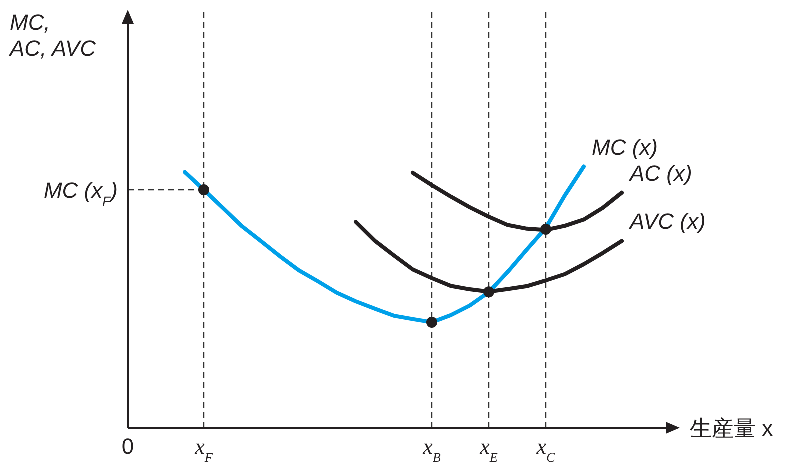  Describe the element at coordinates (488, 449) in the screenshot. I see `x-tick-label: x$_{E}$` at that location.